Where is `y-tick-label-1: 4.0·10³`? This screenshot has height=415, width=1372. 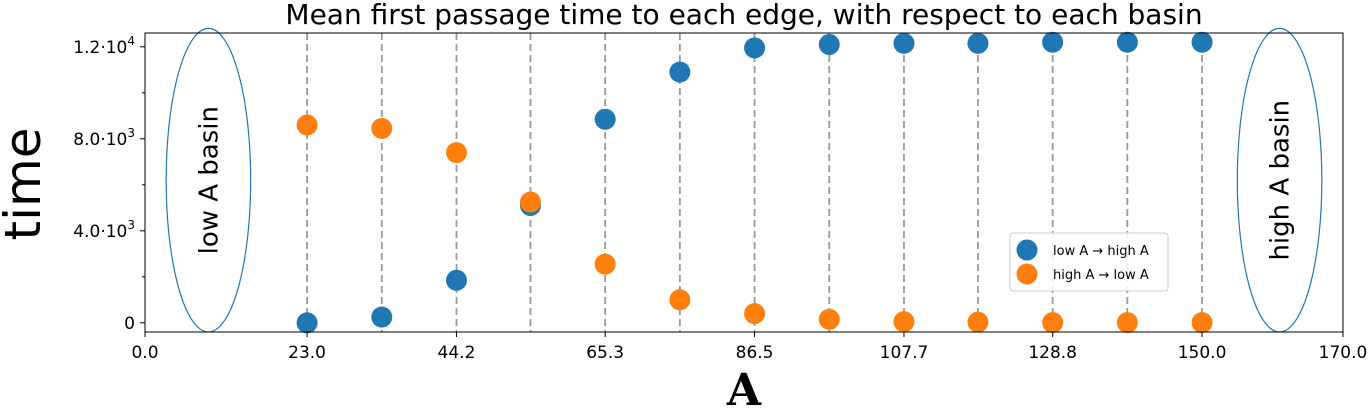 y-tick-label-1: 4.0·10³ is located at coordinates (104, 230).